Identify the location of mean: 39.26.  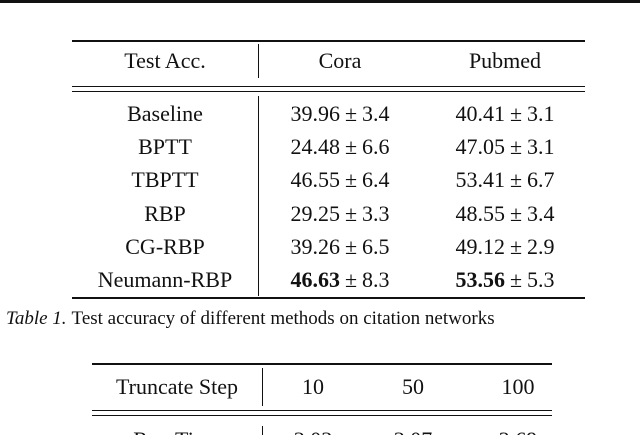
(315, 246).